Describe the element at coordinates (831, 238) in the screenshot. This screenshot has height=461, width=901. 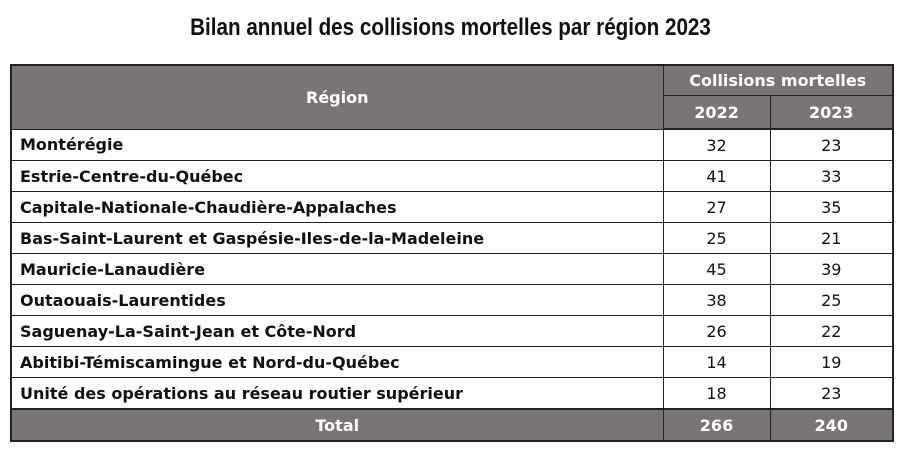
I see `value-2023-cell: 21` at that location.